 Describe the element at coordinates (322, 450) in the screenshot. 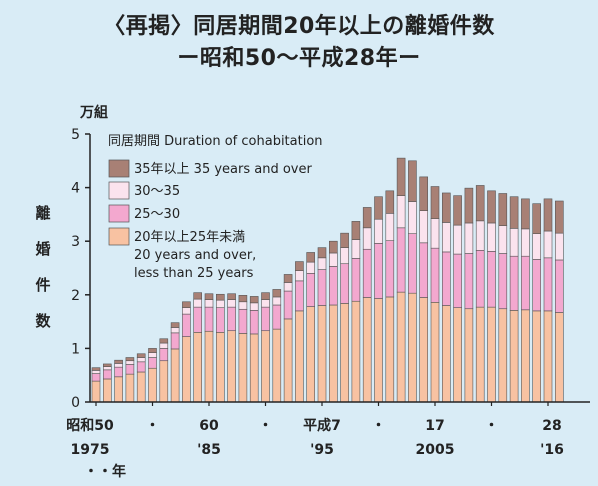

I see `x-tick-label-bottom: '95` at that location.